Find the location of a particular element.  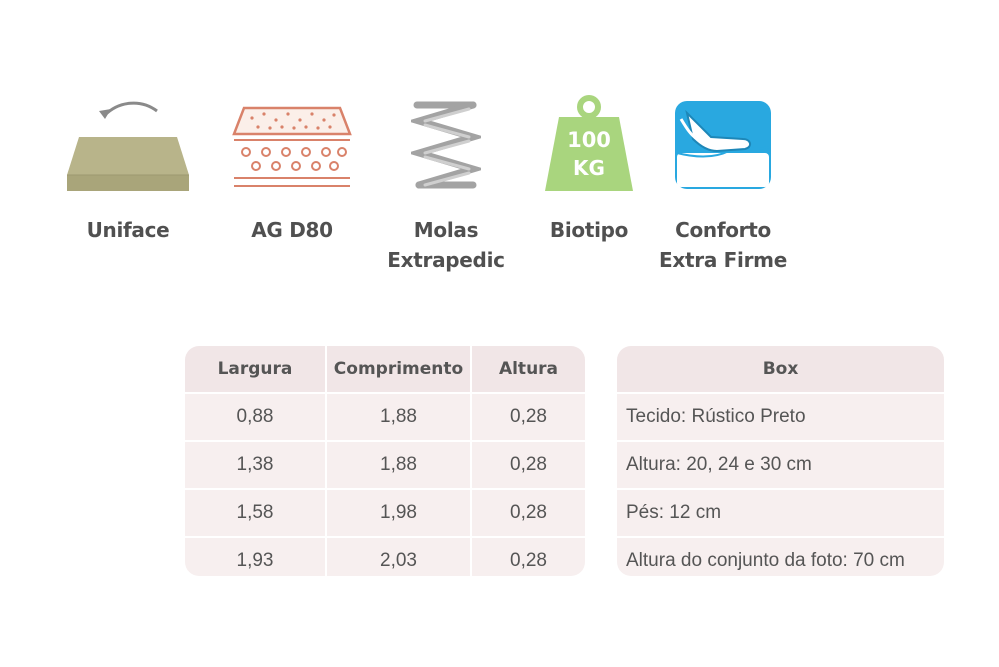

cell-largura: 1,38 is located at coordinates (256, 465).